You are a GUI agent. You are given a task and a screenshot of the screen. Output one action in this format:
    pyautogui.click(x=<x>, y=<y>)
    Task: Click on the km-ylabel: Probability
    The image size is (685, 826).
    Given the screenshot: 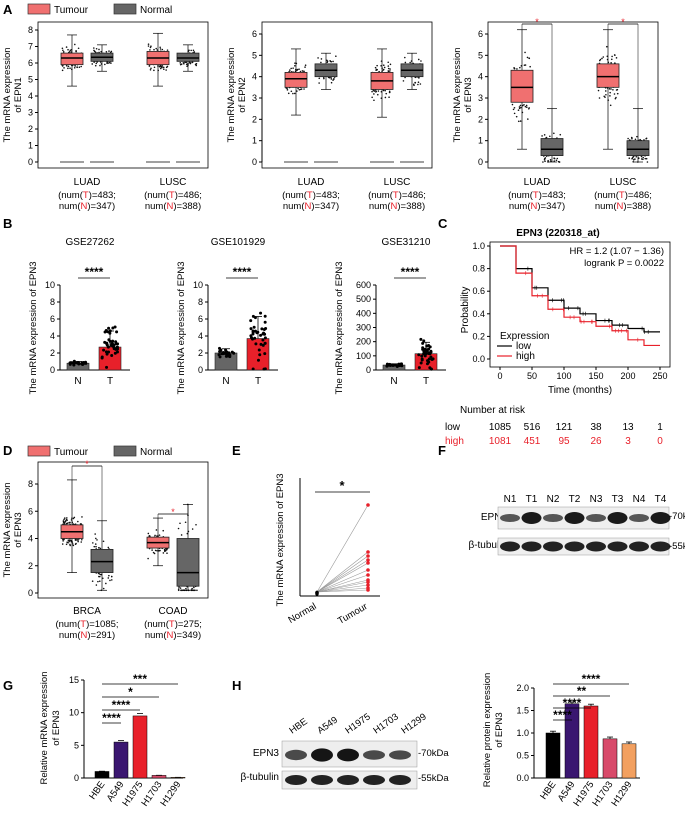 What is the action you would take?
    pyautogui.click(x=465, y=310)
    